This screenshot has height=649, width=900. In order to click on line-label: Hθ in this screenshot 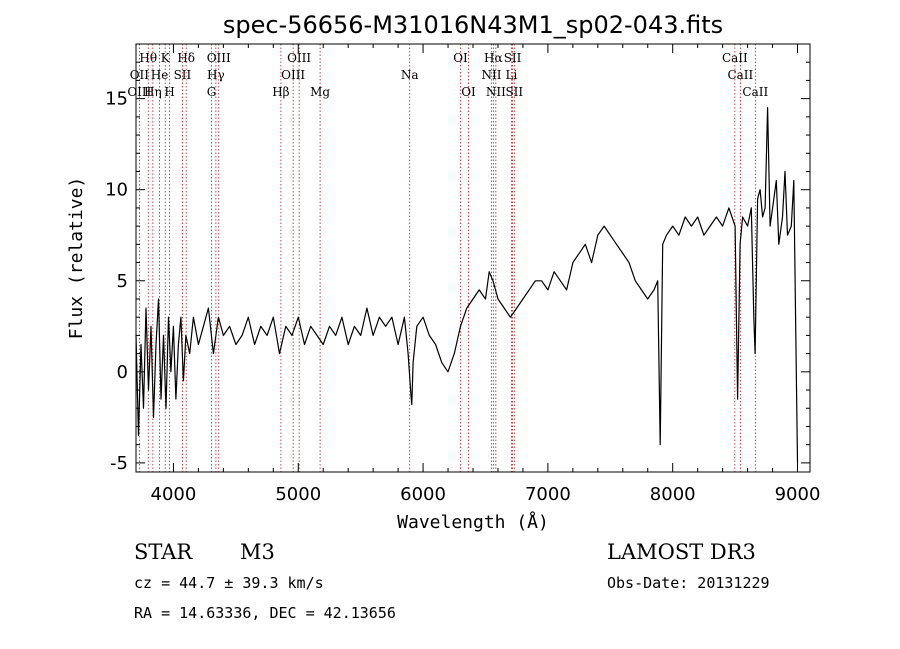, I will do `click(148, 58)`.